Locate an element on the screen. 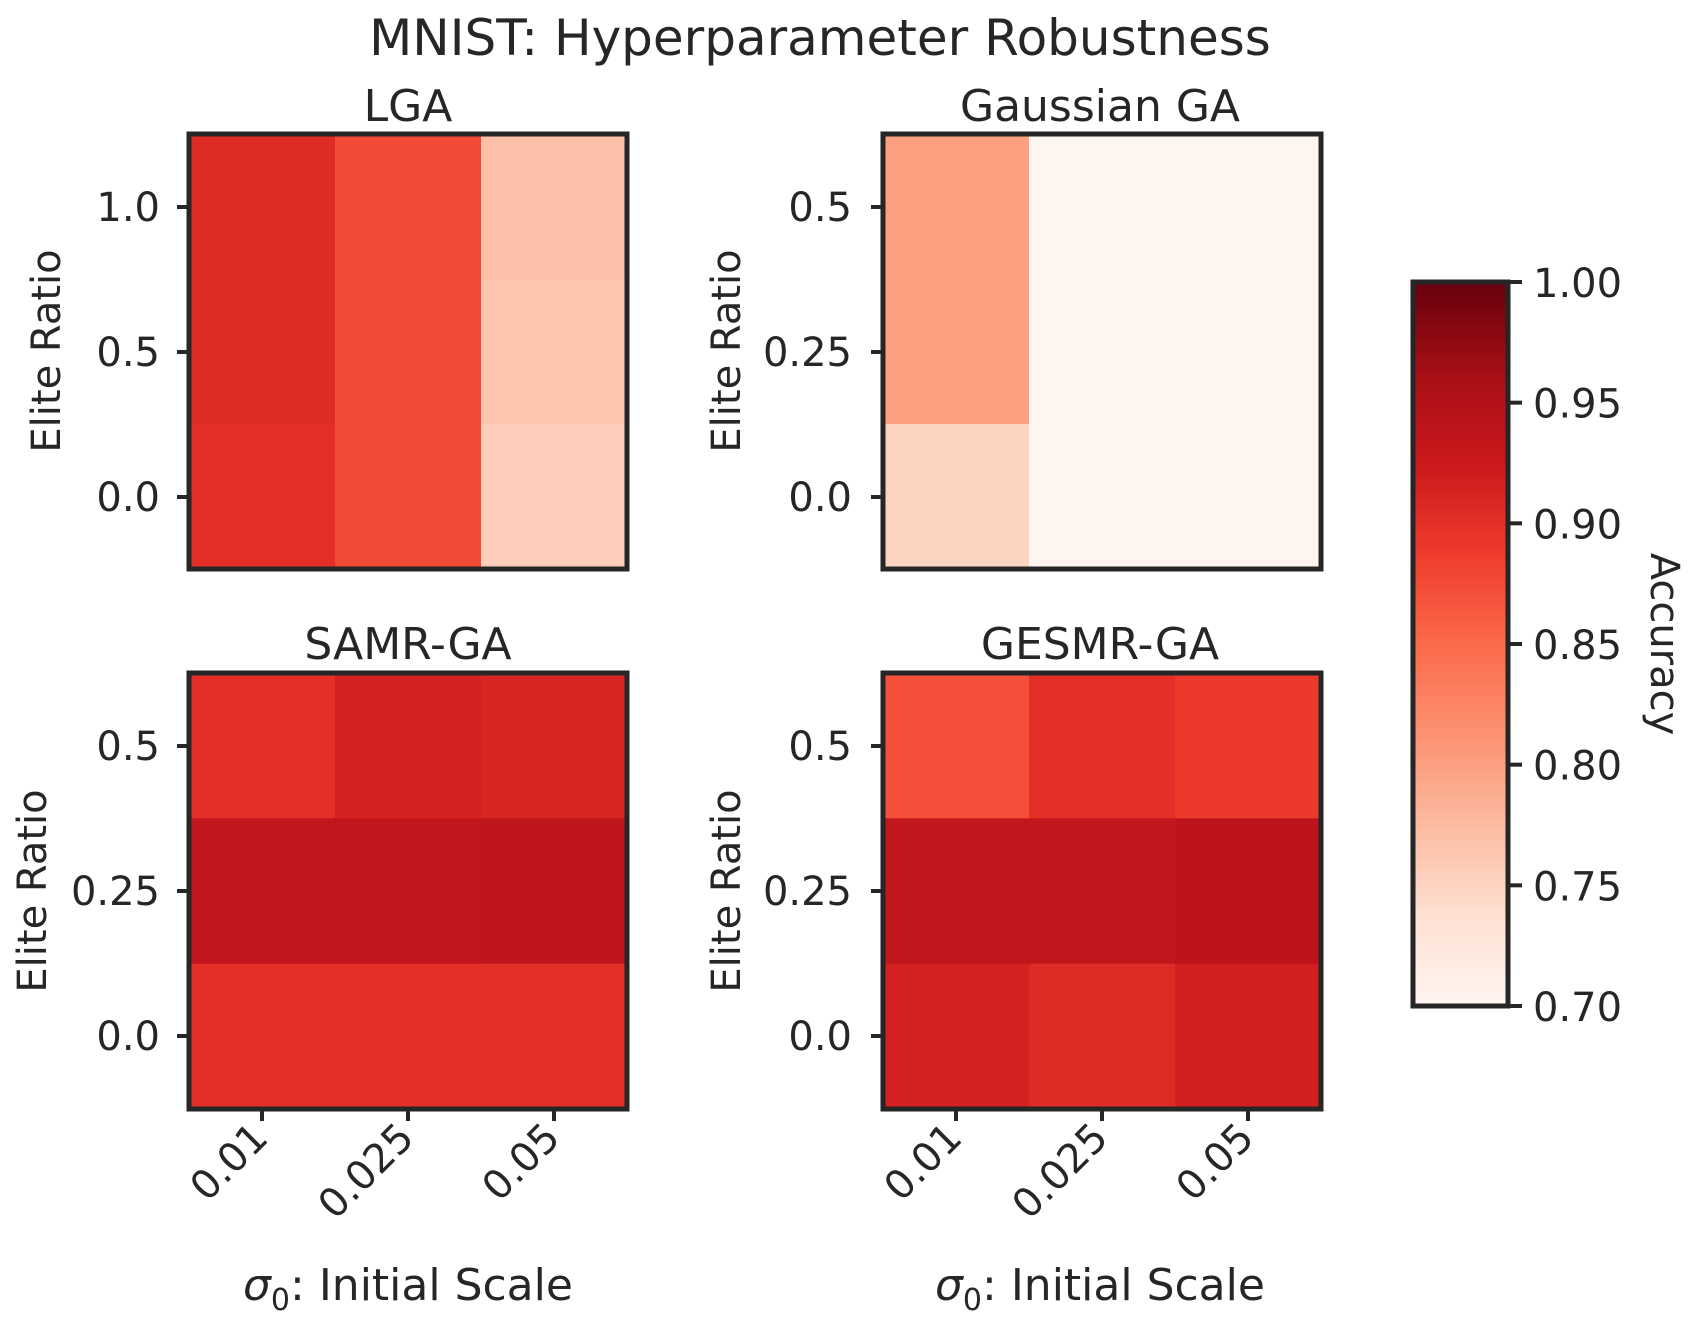 Image resolution: width=1695 pixels, height=1319 pixels. colorbar-tick-label: 0.90 is located at coordinates (1577, 525).